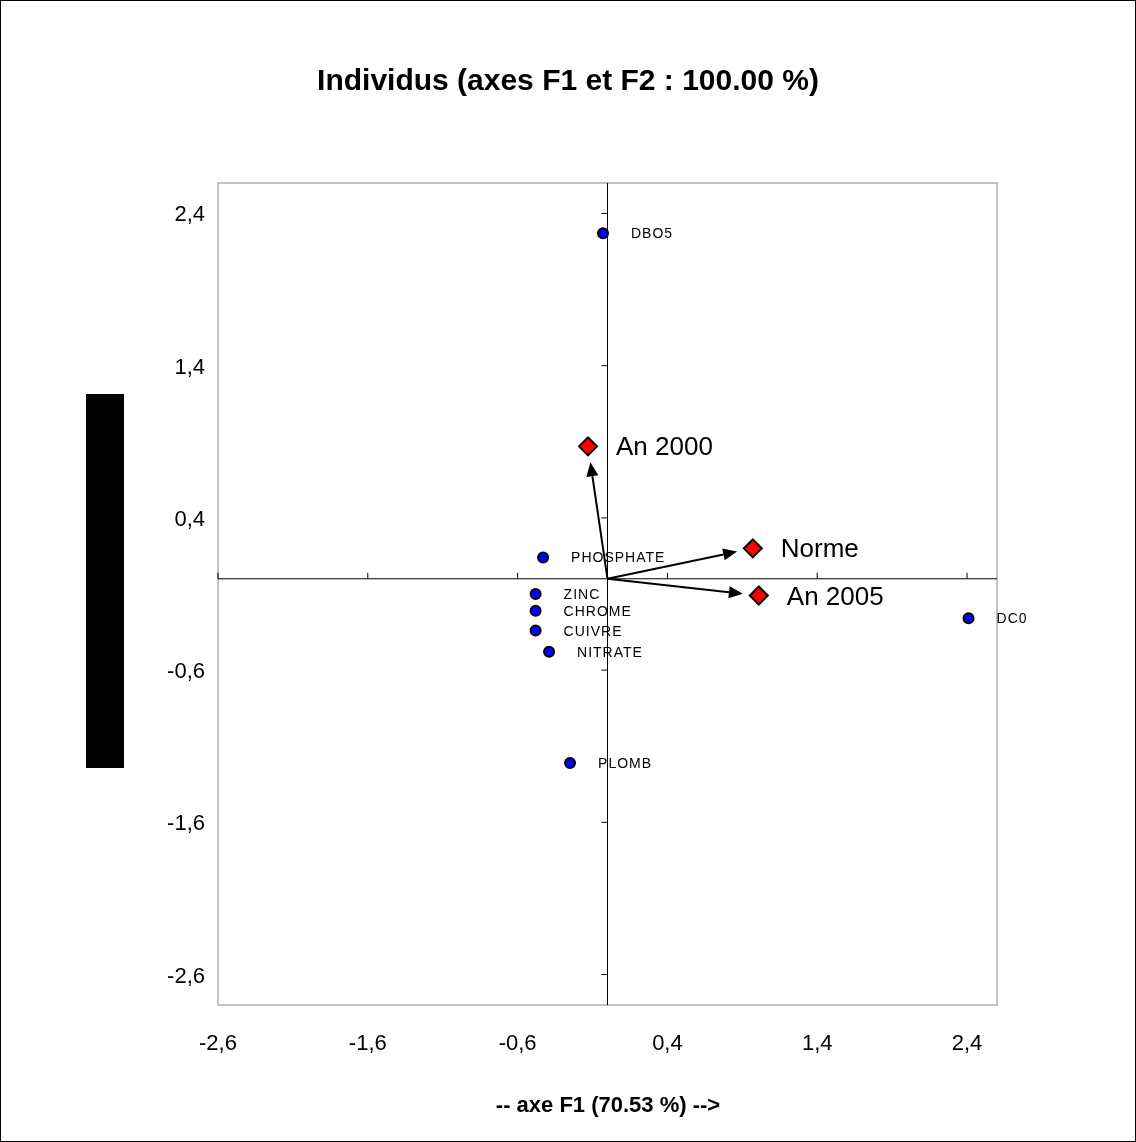 The image size is (1136, 1142). Describe the element at coordinates (189, 518) in the screenshot. I see `y-tick-label: 0,4` at that location.